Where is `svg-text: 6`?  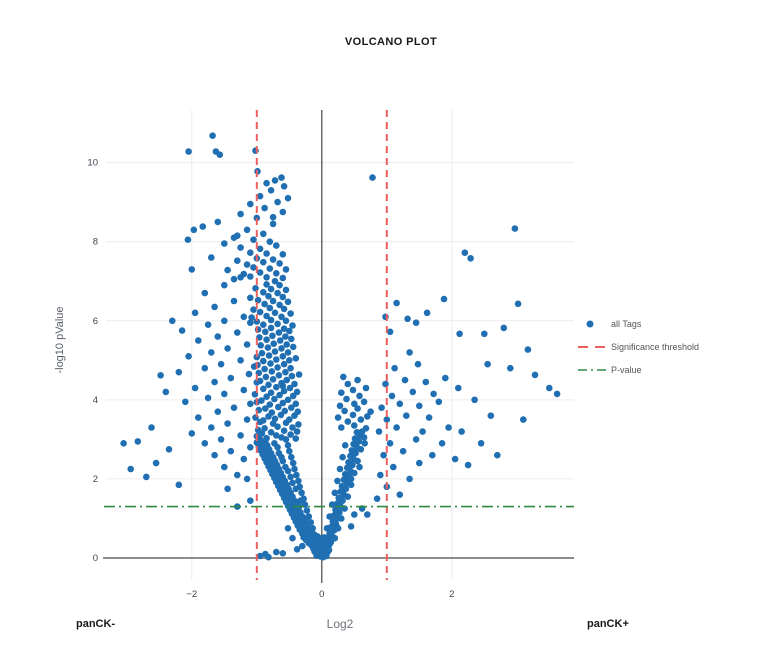
svg-text: 6 is located at coordinates (95, 321).